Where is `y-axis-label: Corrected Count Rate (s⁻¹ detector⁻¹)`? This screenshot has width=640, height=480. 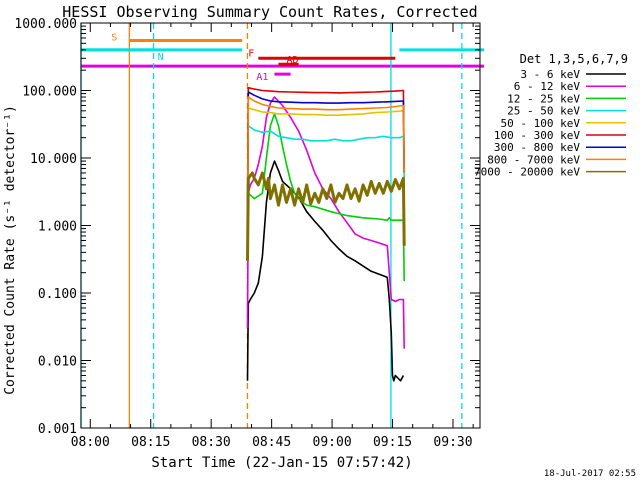 y-axis-label: Corrected Count Rate (s⁻¹ detector⁻¹) is located at coordinates (10, 250).